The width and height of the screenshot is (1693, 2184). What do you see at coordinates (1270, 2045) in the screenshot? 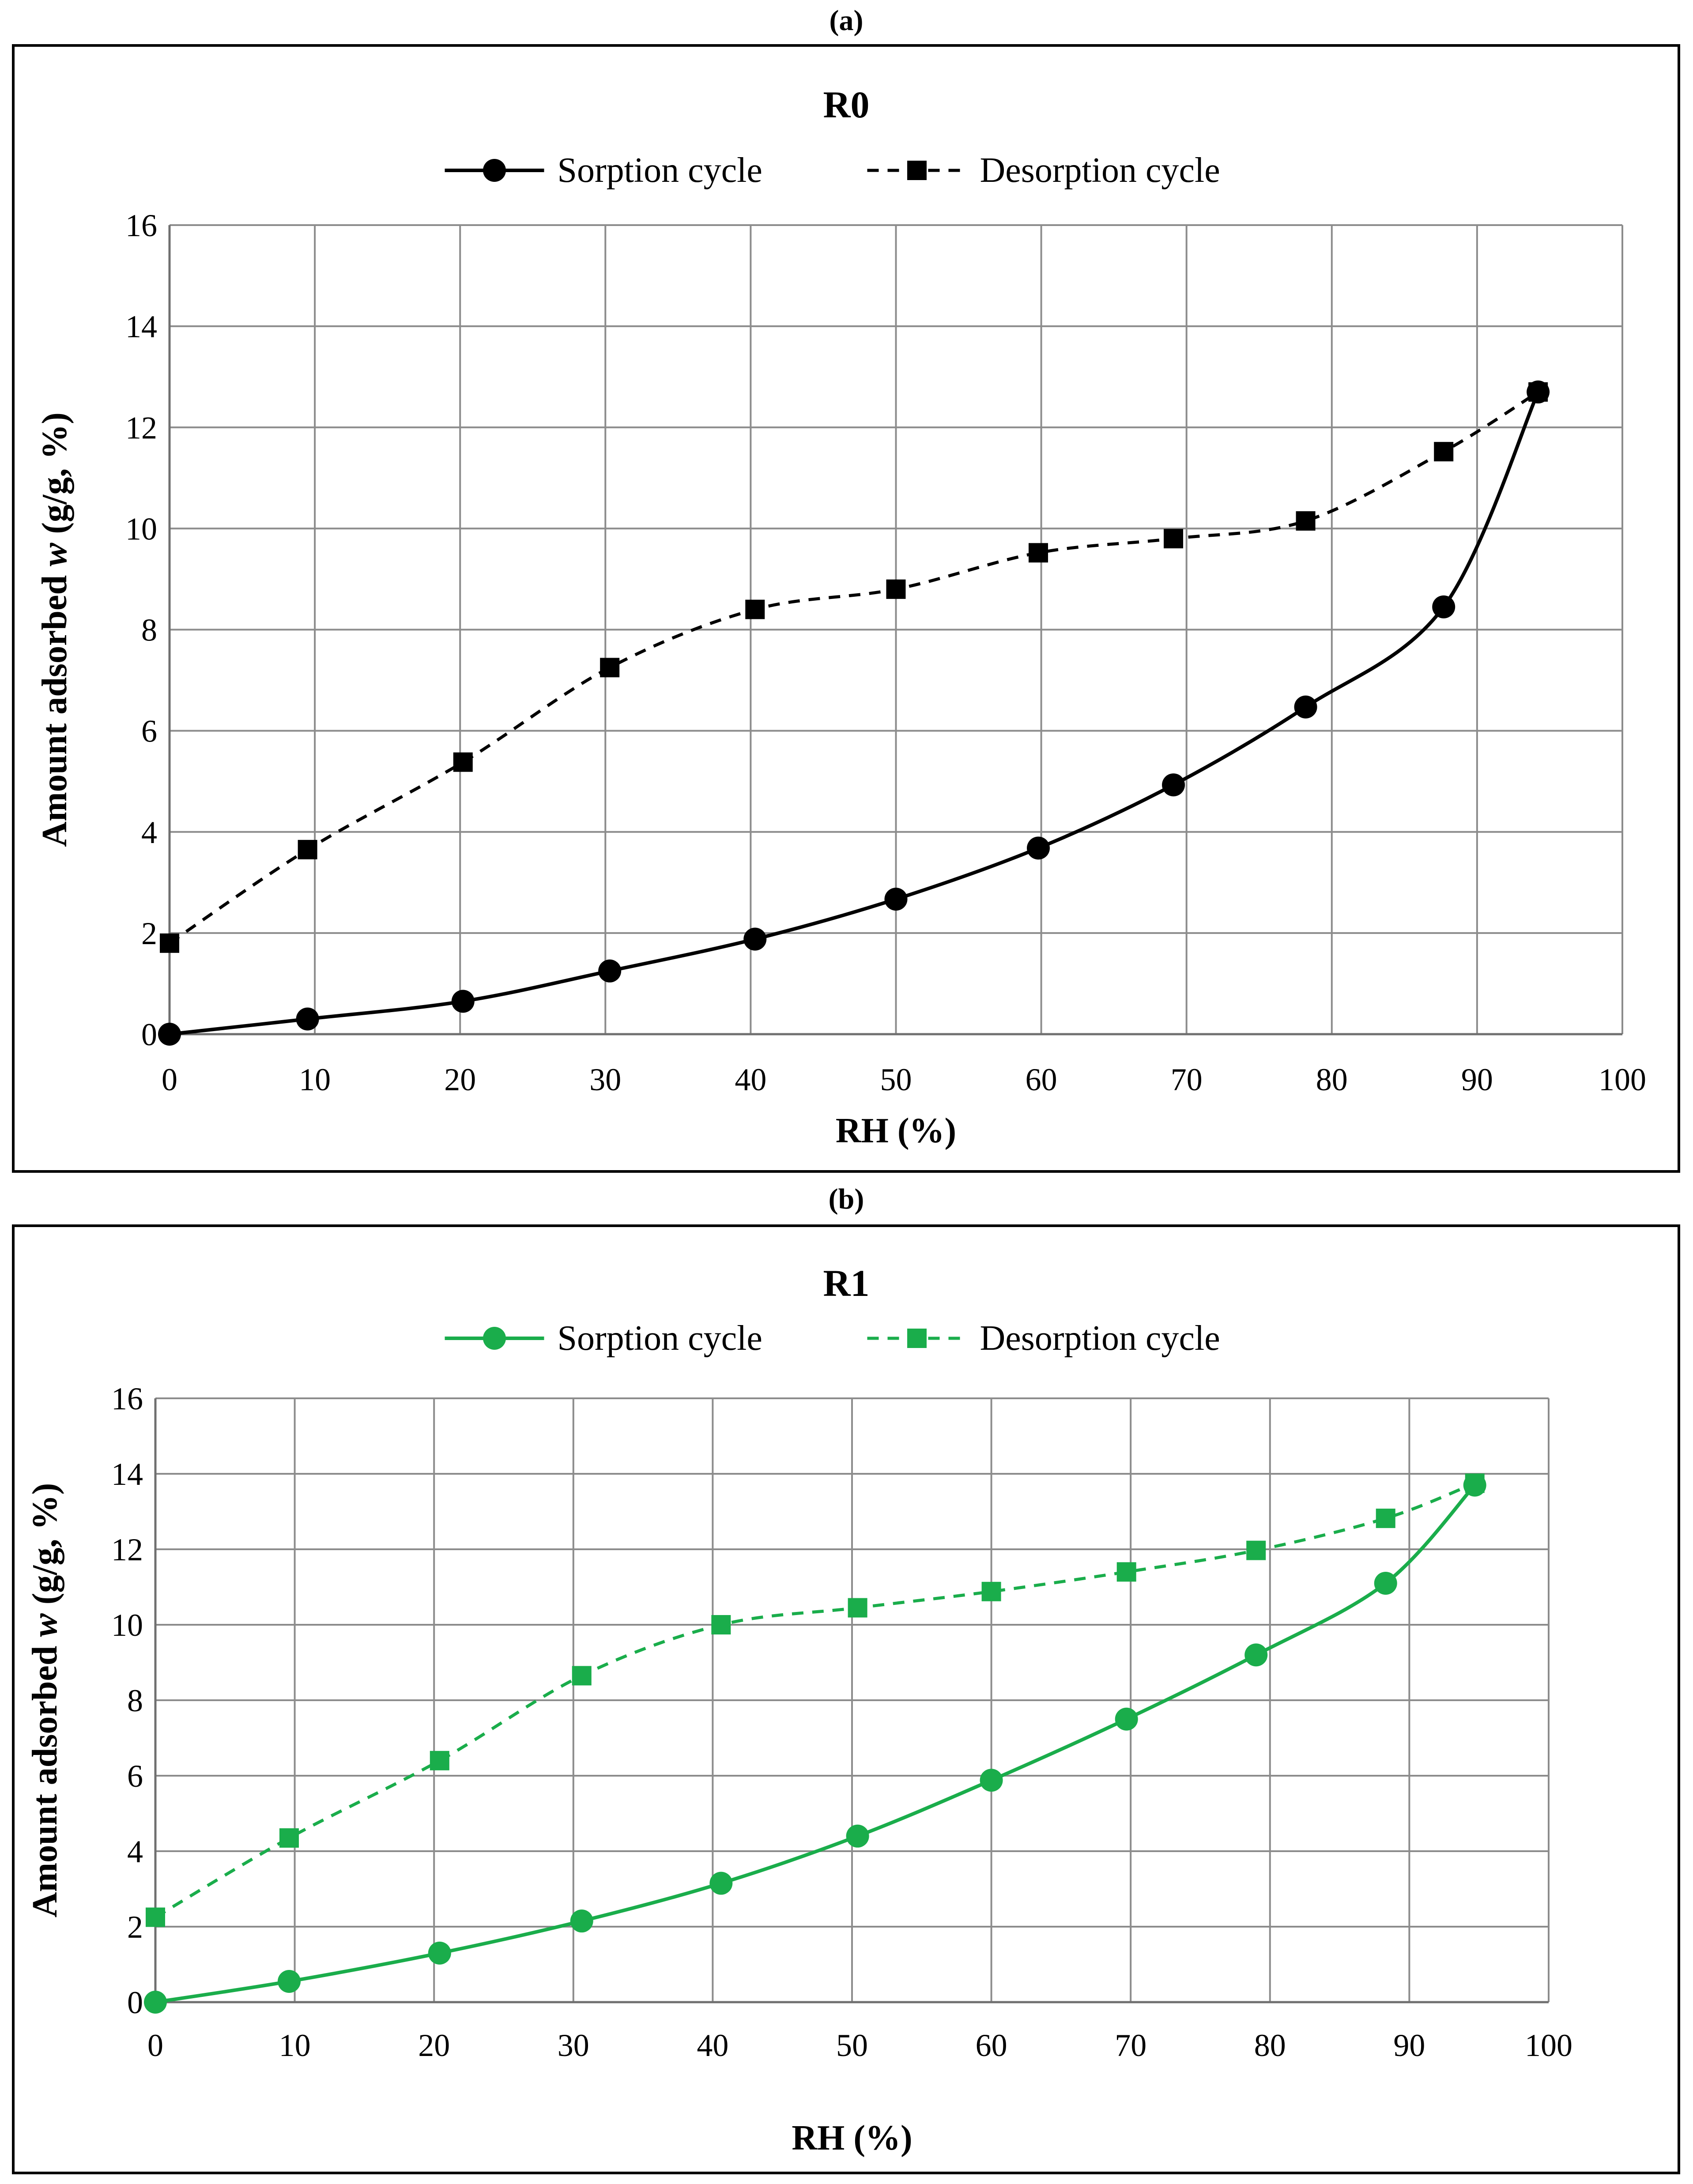
I see `x-tick-label: 80` at bounding box center [1270, 2045].